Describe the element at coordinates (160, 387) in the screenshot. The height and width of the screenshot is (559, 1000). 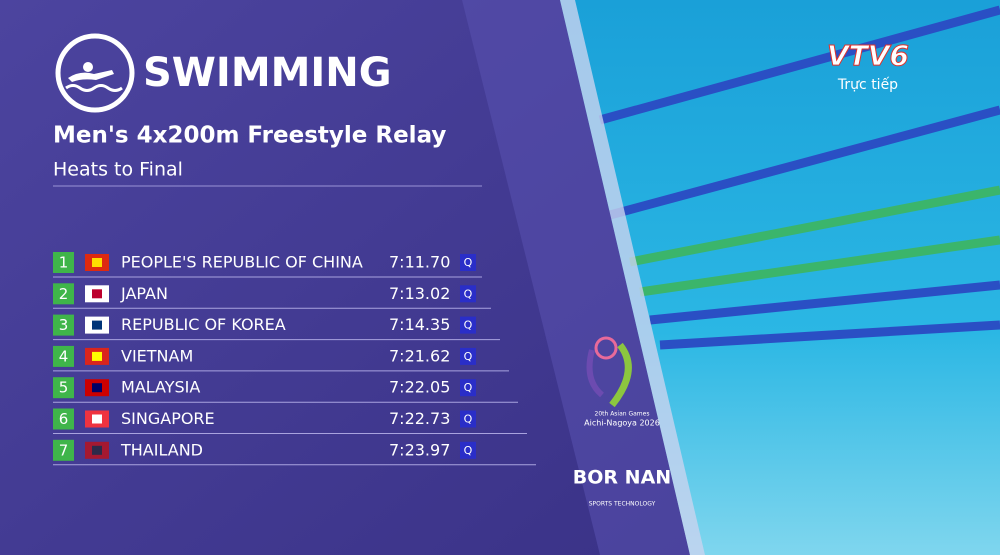
I see `country: MALAYSIA` at that location.